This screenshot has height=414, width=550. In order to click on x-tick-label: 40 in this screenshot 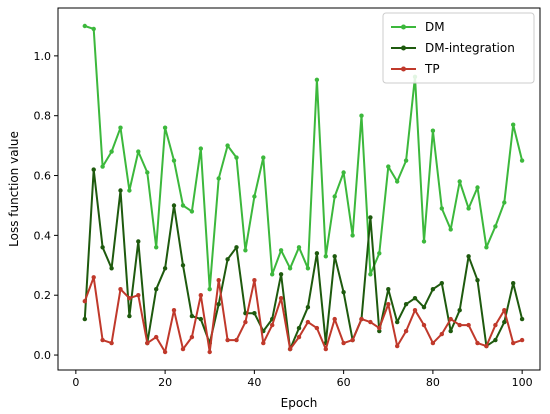, I will do `click(254, 382)`.